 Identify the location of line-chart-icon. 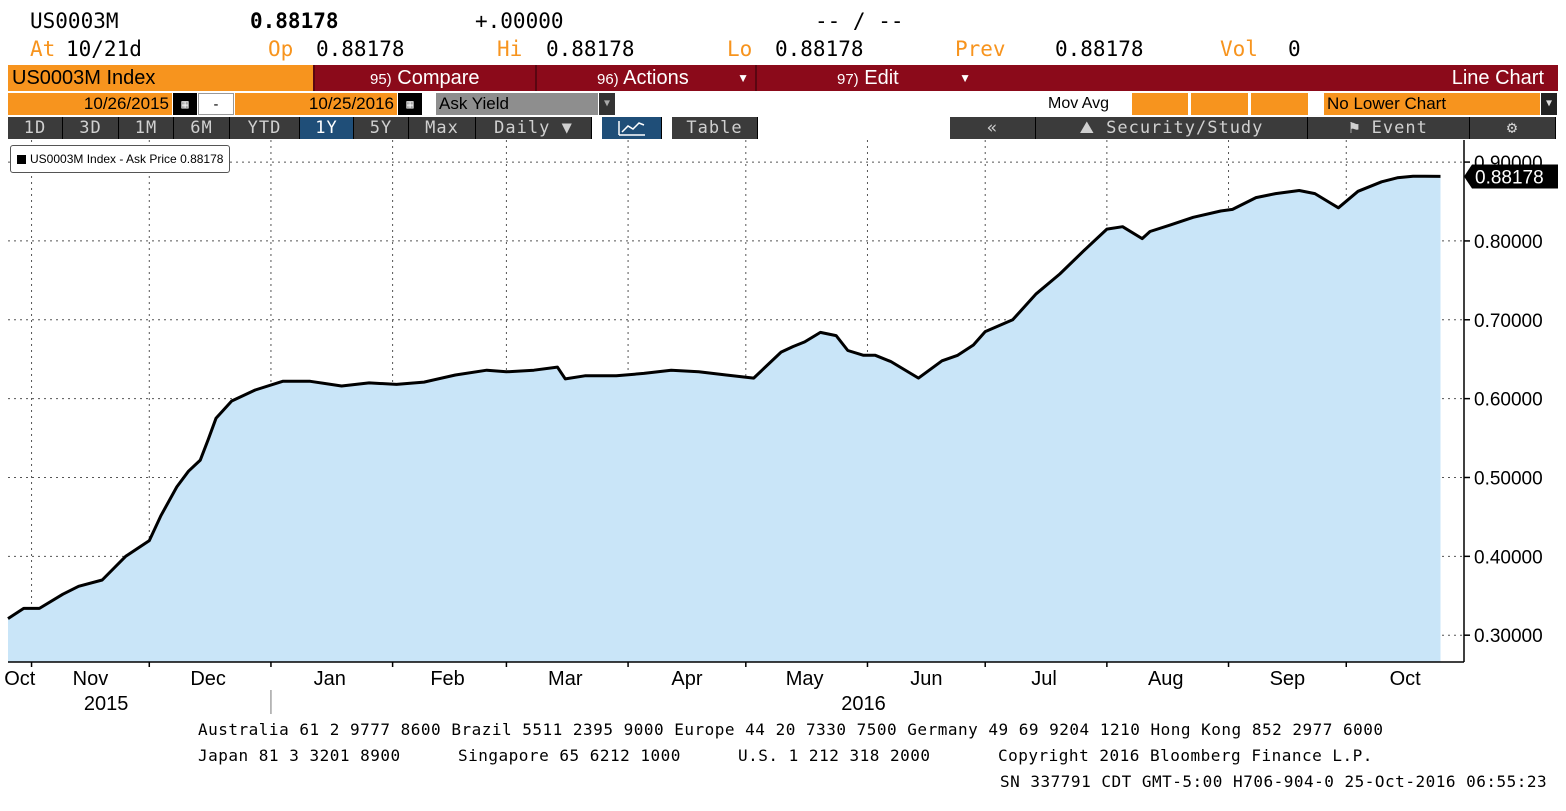
(631, 128).